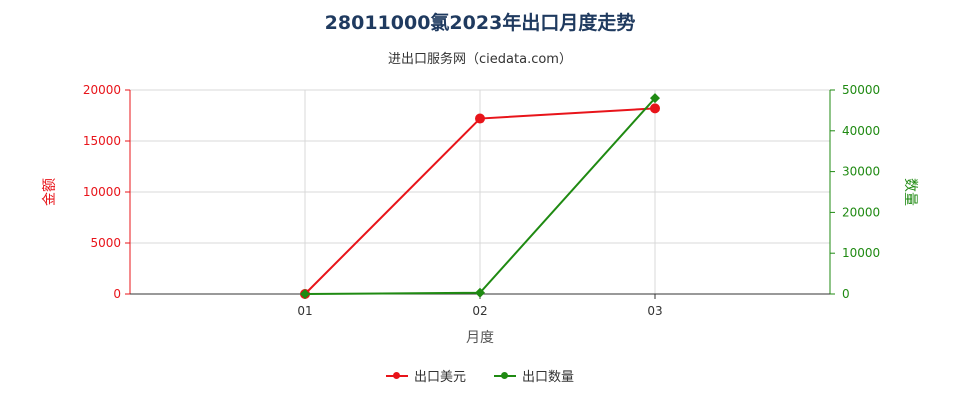  I want to click on x-tick-label-0: 01, so click(304, 311).